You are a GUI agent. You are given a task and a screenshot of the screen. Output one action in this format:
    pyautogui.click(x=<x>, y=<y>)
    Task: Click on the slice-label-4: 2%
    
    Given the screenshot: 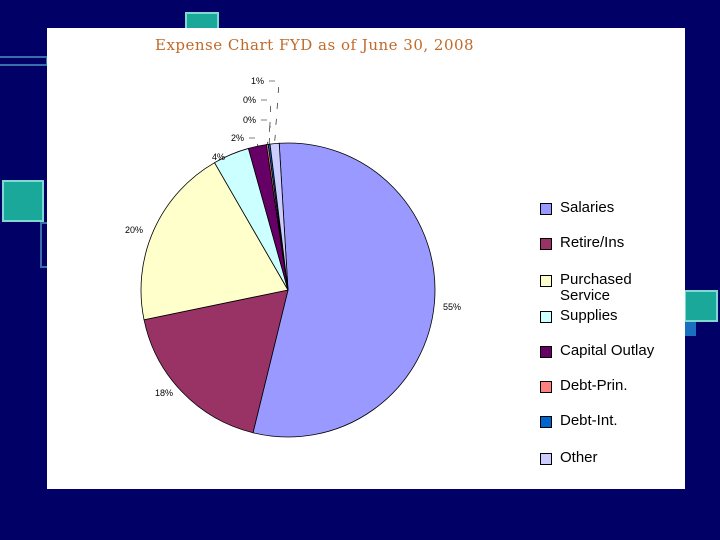 What is the action you would take?
    pyautogui.click(x=237, y=138)
    